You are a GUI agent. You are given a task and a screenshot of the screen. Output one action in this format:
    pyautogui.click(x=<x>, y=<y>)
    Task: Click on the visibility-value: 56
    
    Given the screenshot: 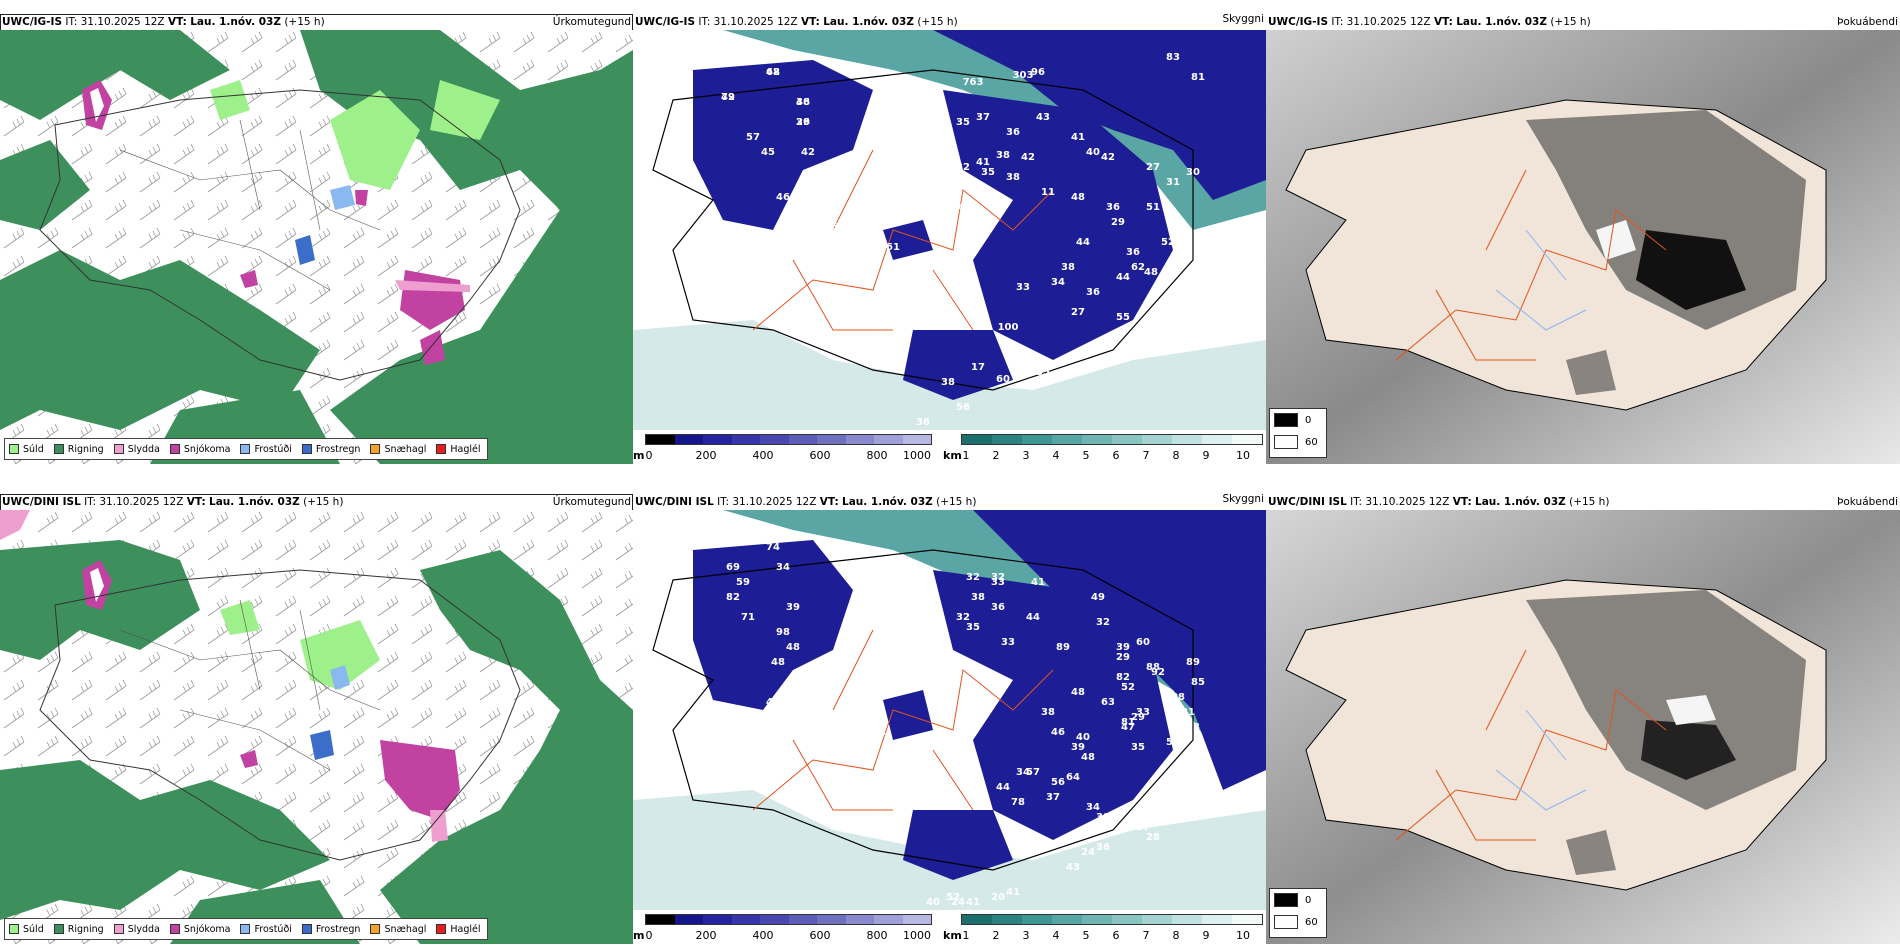 What is the action you would take?
    pyautogui.click(x=963, y=407)
    